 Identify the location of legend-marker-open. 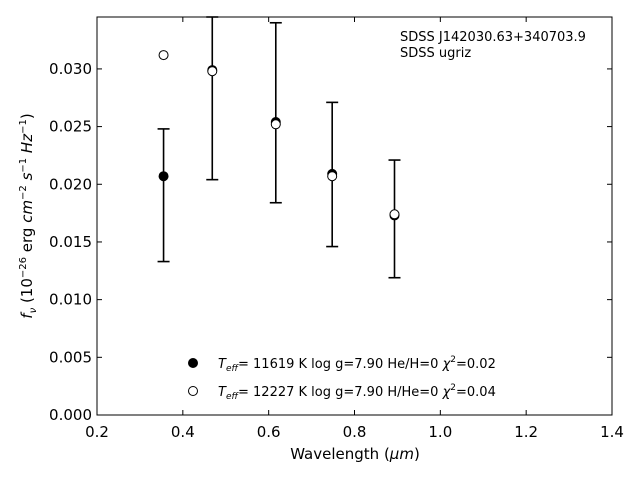
(193, 391).